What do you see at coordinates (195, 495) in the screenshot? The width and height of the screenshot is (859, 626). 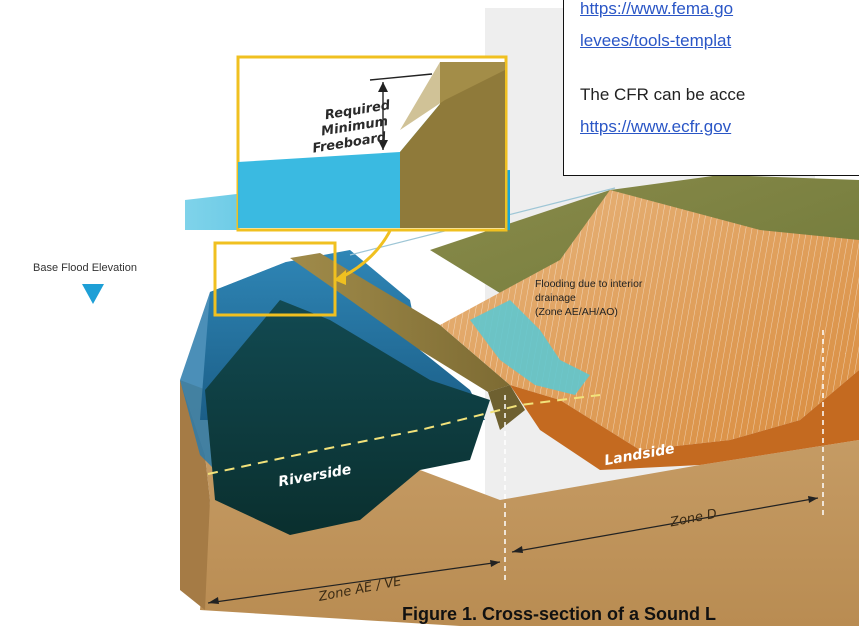 I see `soil-left-face` at bounding box center [195, 495].